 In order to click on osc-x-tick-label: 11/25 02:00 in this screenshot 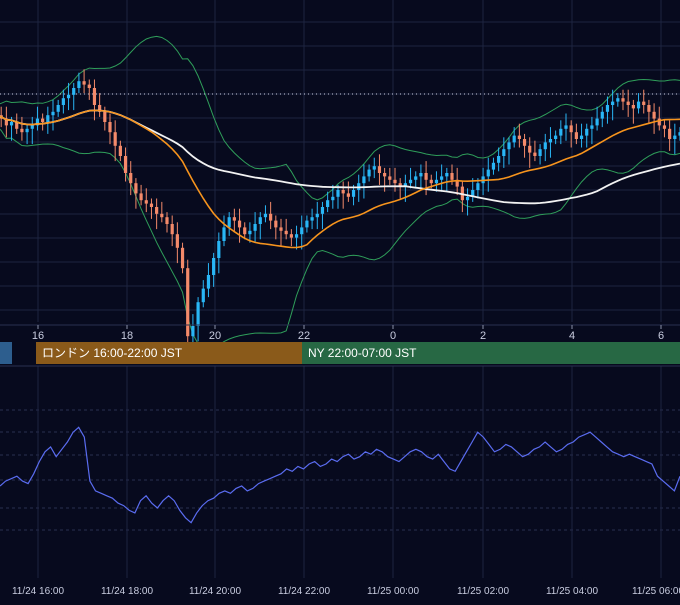, I will do `click(483, 591)`.